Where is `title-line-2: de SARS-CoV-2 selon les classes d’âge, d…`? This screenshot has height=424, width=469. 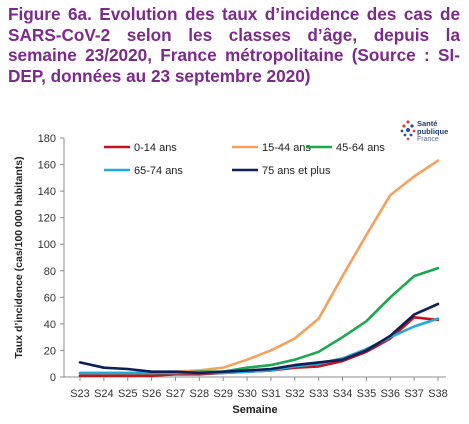
title-line-2: de SARS-CoV-2 selon les classes d’âge, d… is located at coordinates (234, 24).